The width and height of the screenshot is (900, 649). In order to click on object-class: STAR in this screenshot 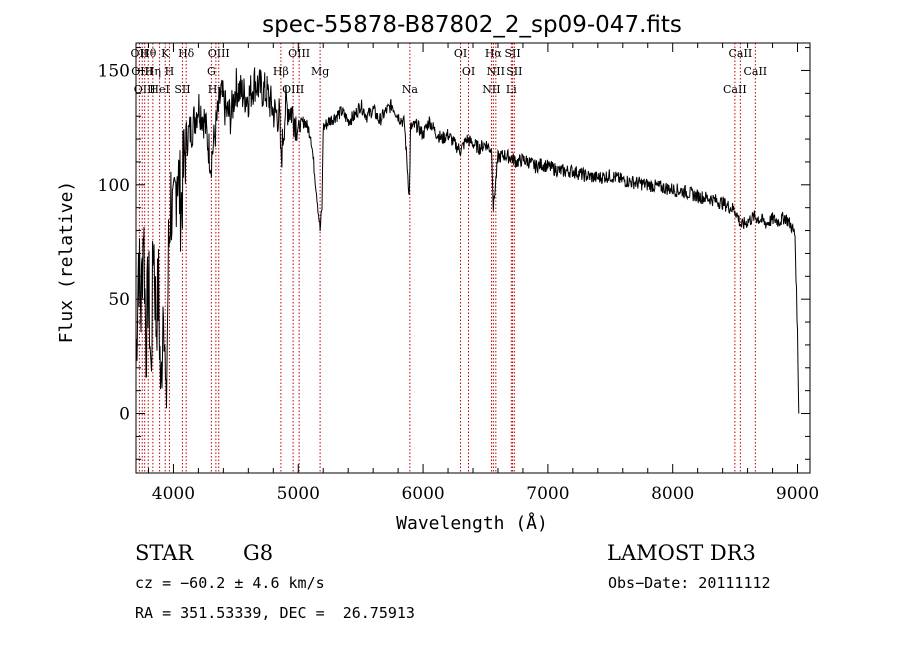, I will do `click(164, 553)`.